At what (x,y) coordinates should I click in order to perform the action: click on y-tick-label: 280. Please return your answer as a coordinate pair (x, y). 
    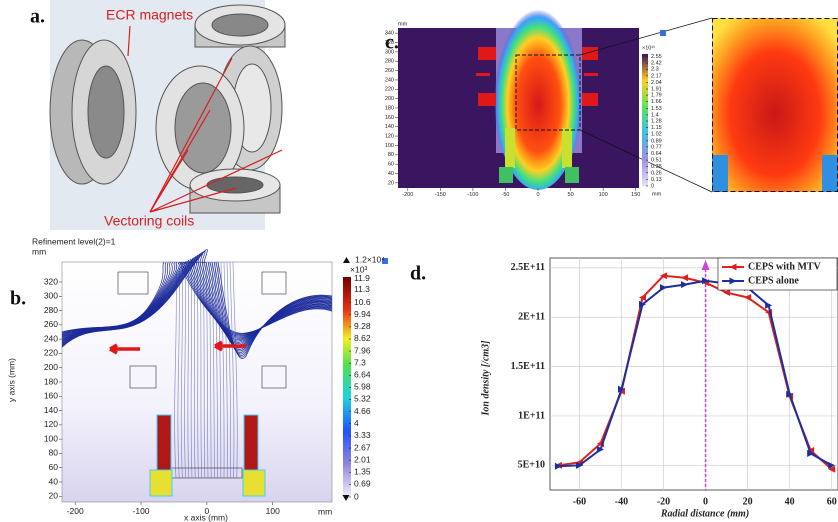
    Looking at the image, I should click on (51, 310).